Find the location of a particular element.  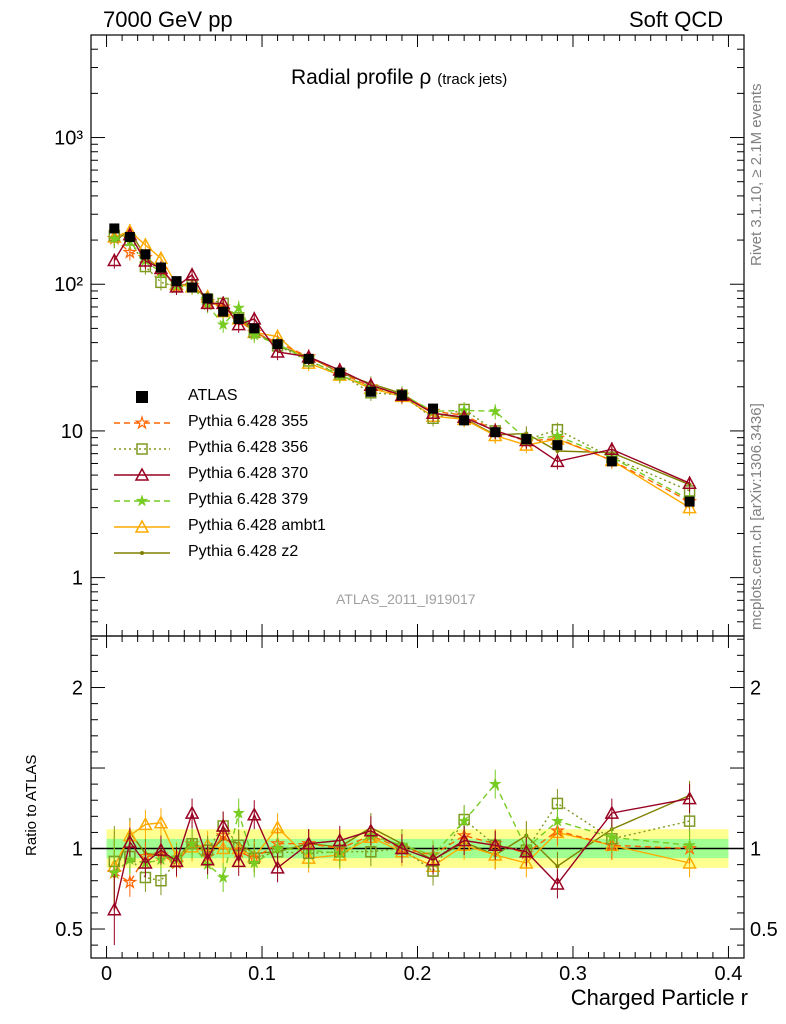

legend-item-355: Pythia 6.428 355 is located at coordinates (272, 423).